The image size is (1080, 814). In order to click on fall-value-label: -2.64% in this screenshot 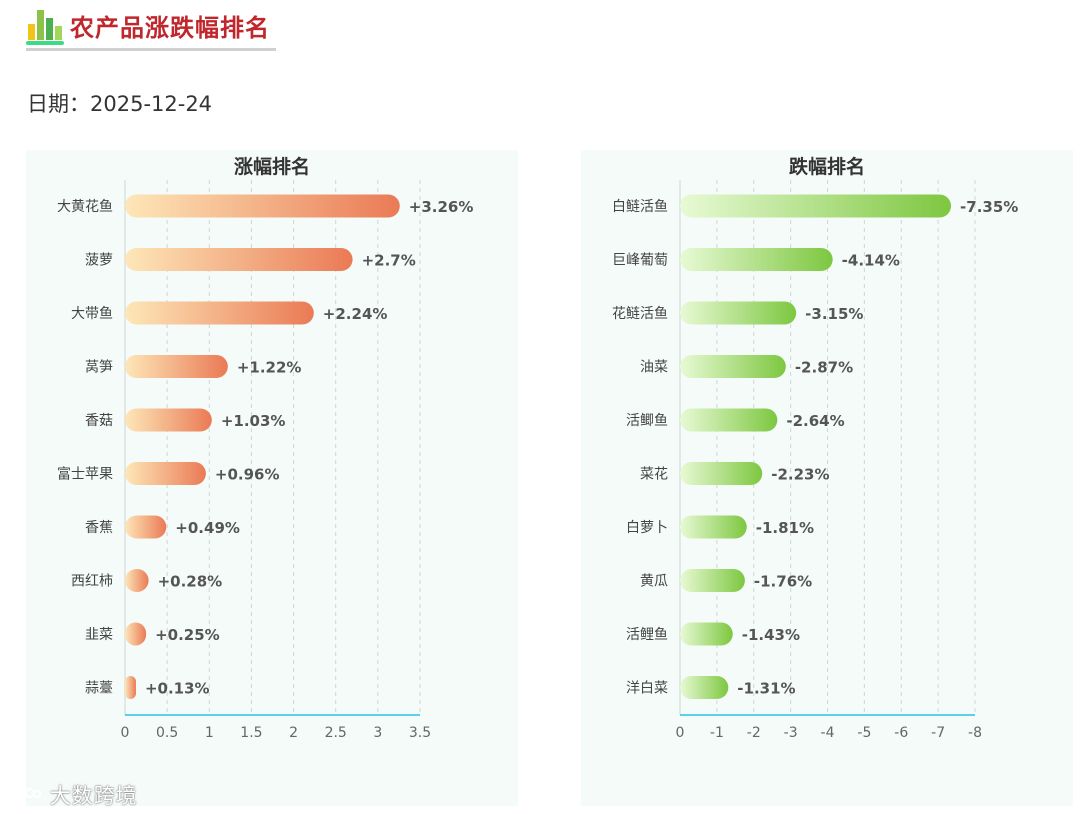, I will do `click(815, 421)`.